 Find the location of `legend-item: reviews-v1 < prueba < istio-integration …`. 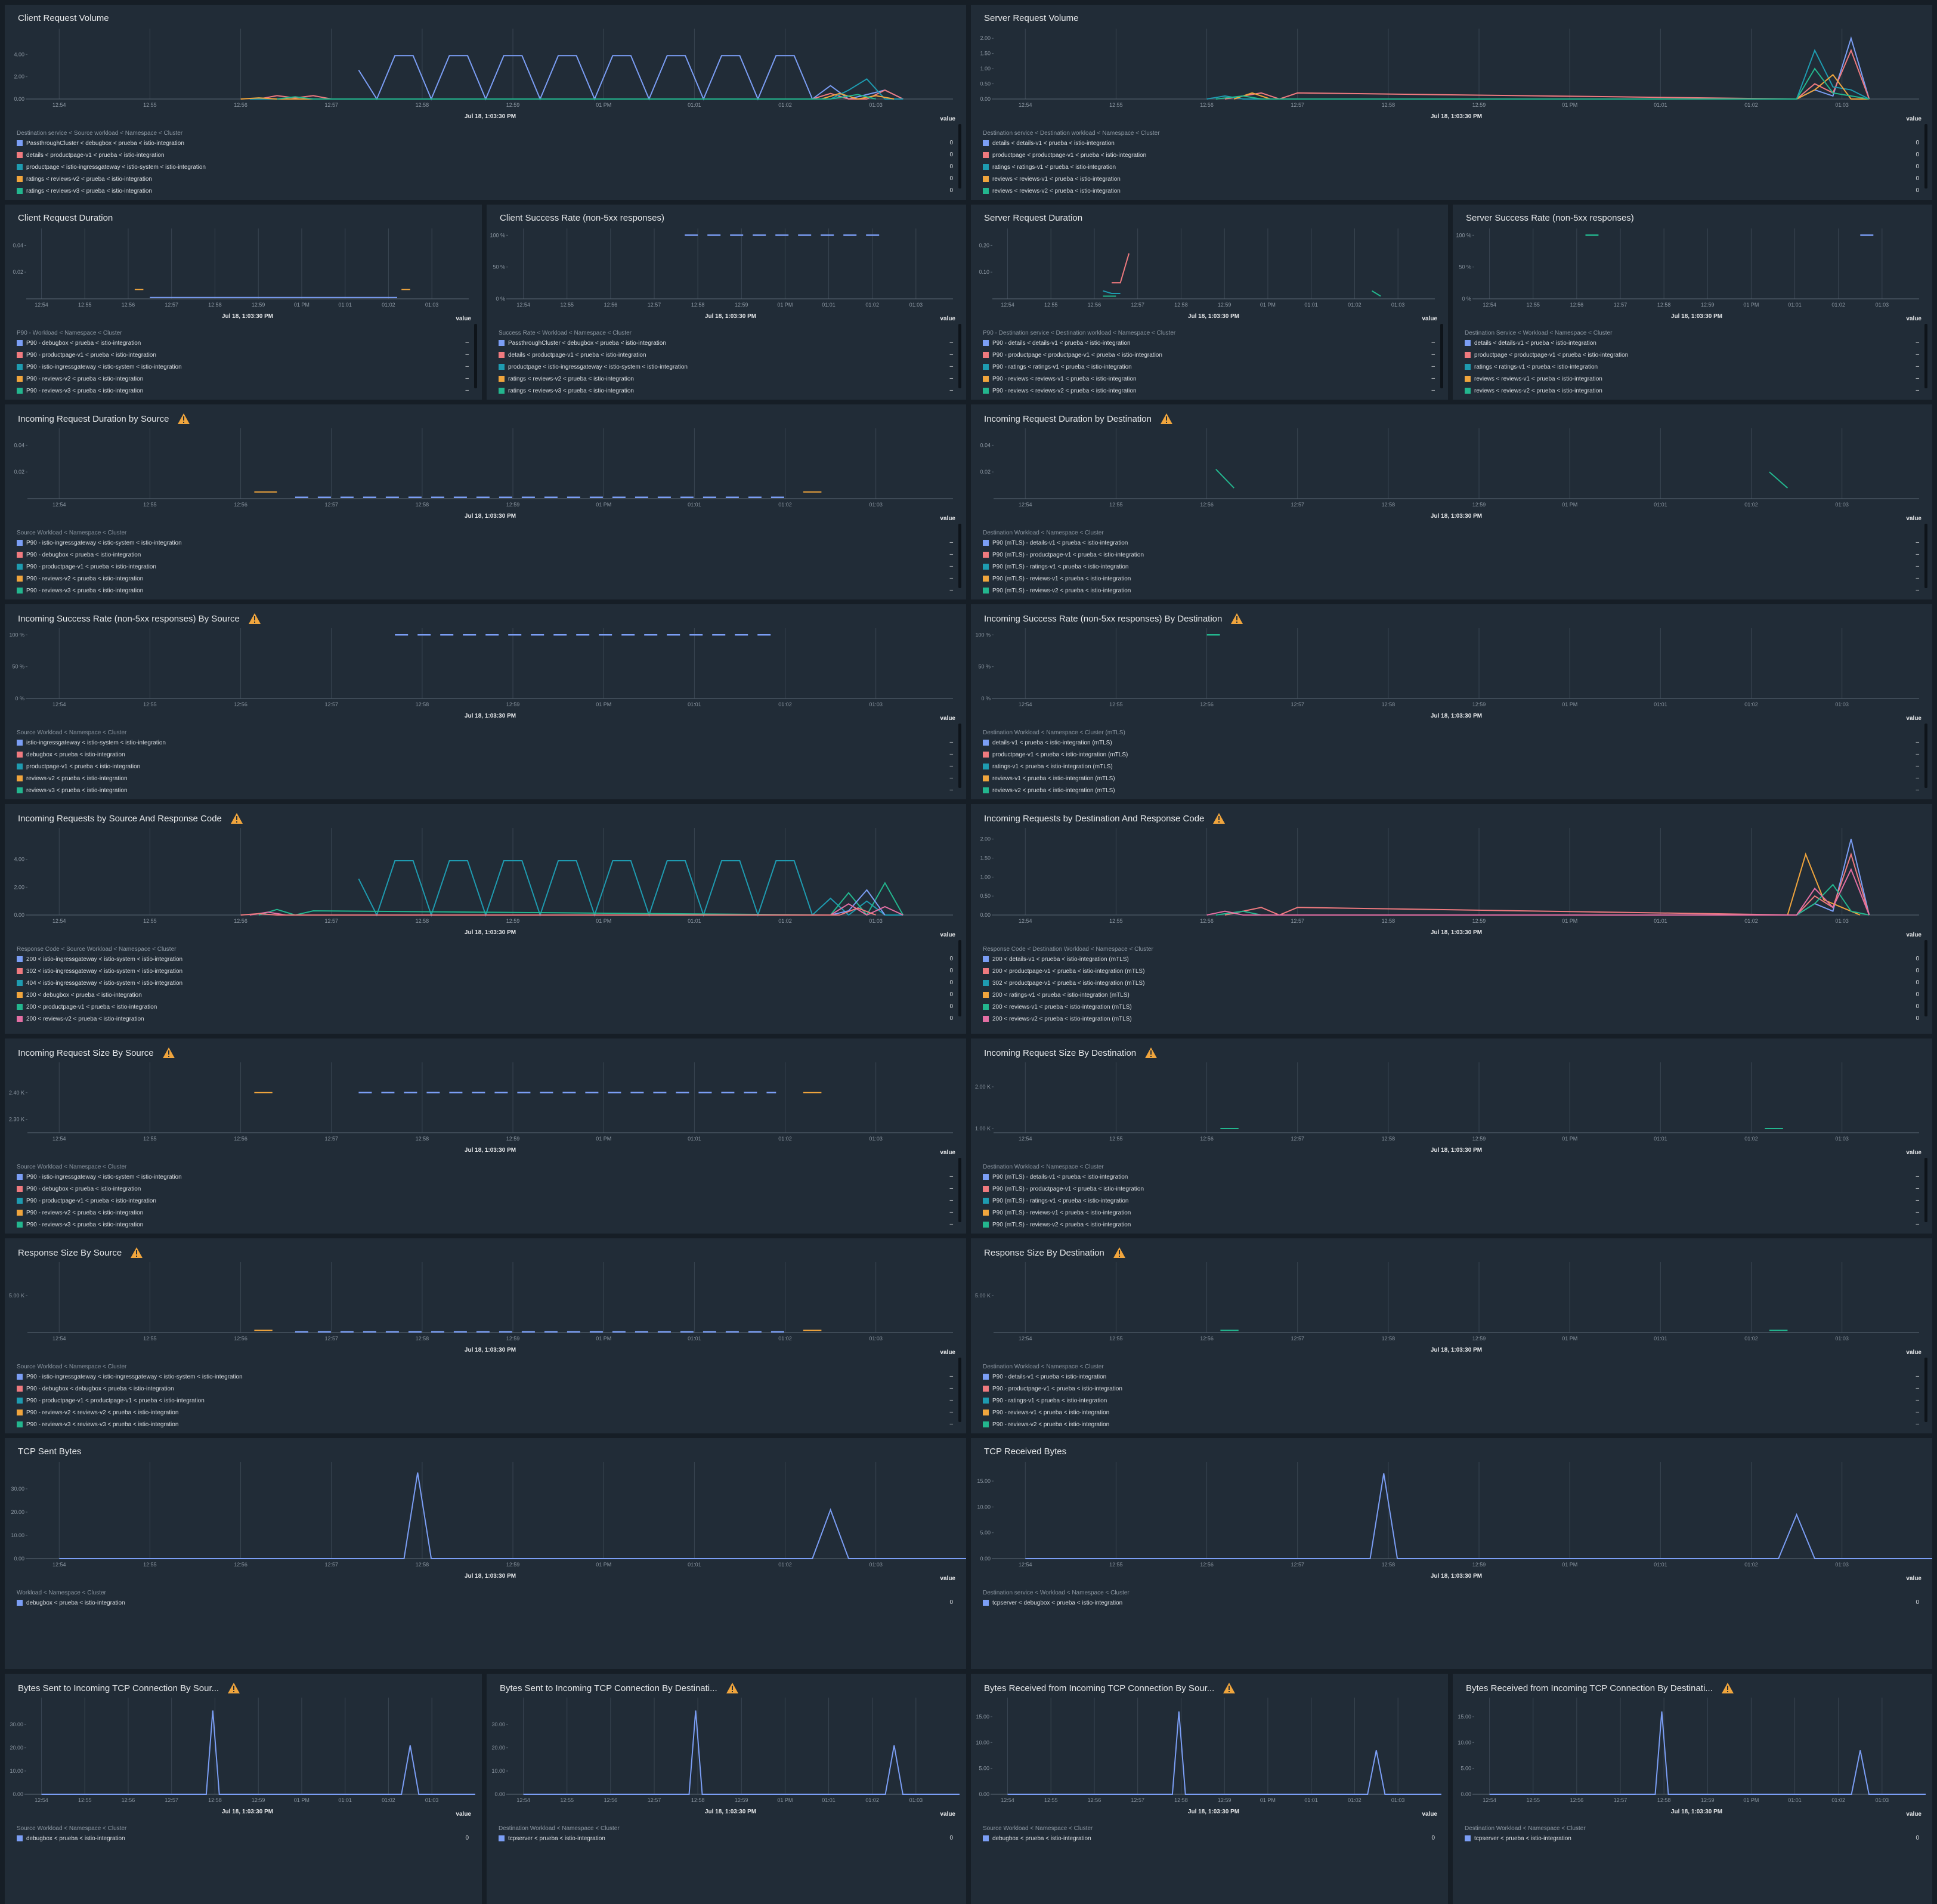

legend-item: reviews-v1 < prueba < istio-integration … is located at coordinates (1451, 778).